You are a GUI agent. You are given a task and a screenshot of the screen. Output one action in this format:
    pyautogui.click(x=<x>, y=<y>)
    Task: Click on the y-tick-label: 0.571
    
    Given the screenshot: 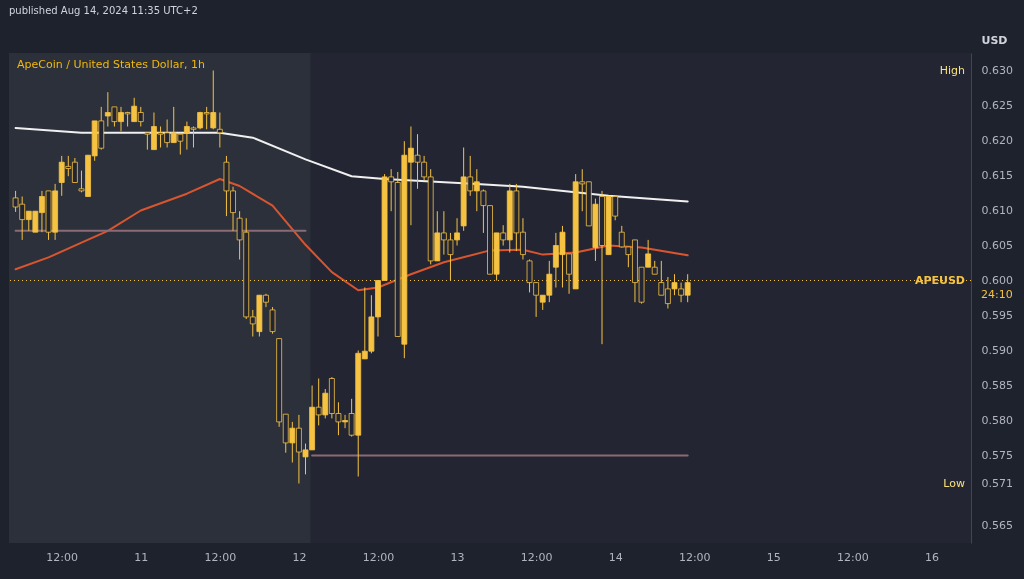 What is the action you would take?
    pyautogui.click(x=997, y=483)
    